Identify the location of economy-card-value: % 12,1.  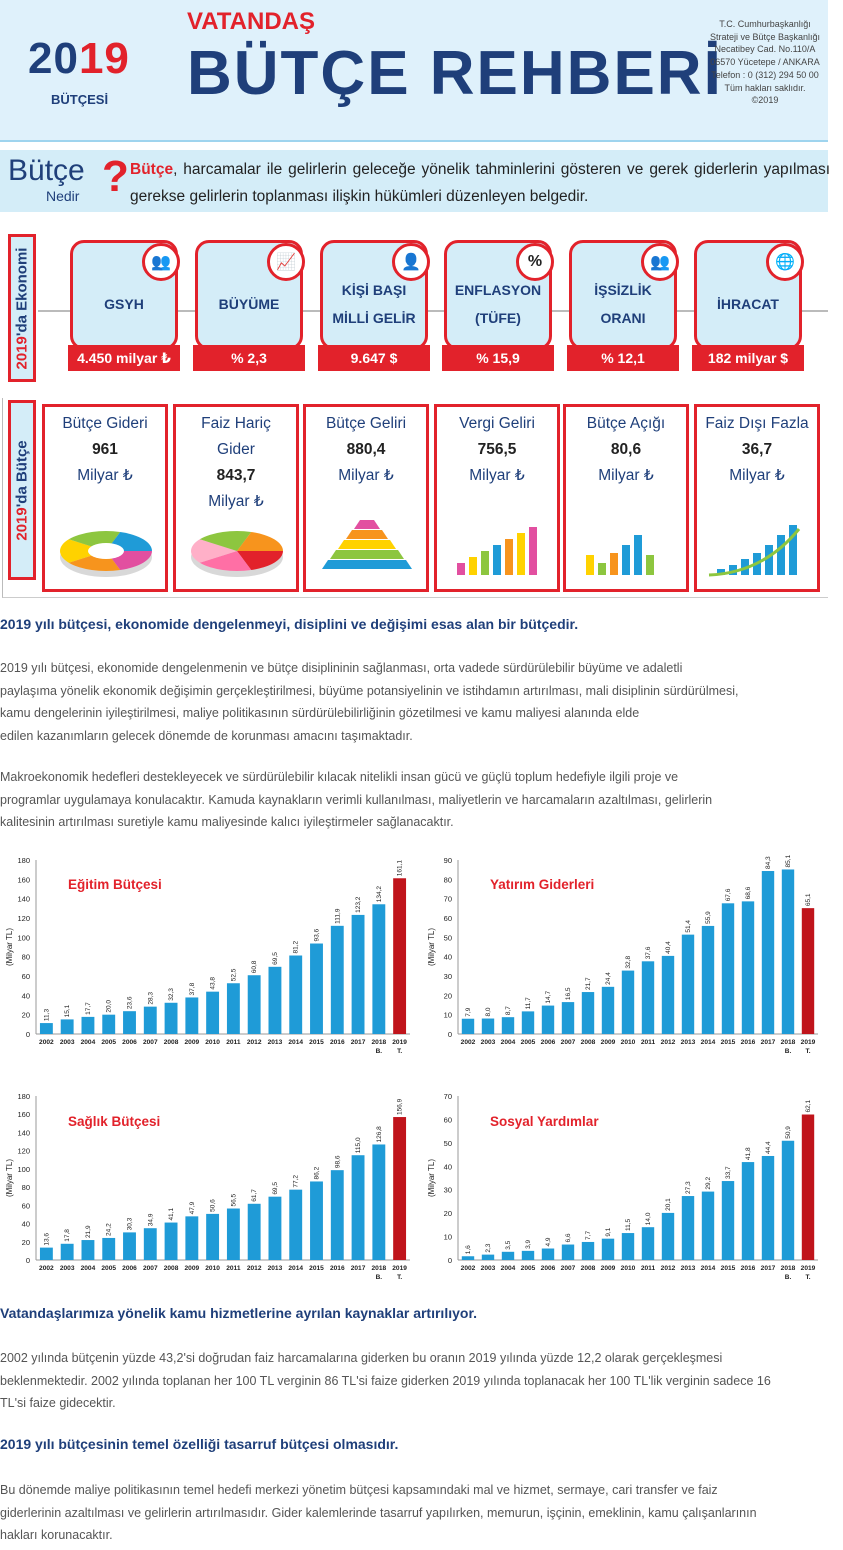
(623, 358).